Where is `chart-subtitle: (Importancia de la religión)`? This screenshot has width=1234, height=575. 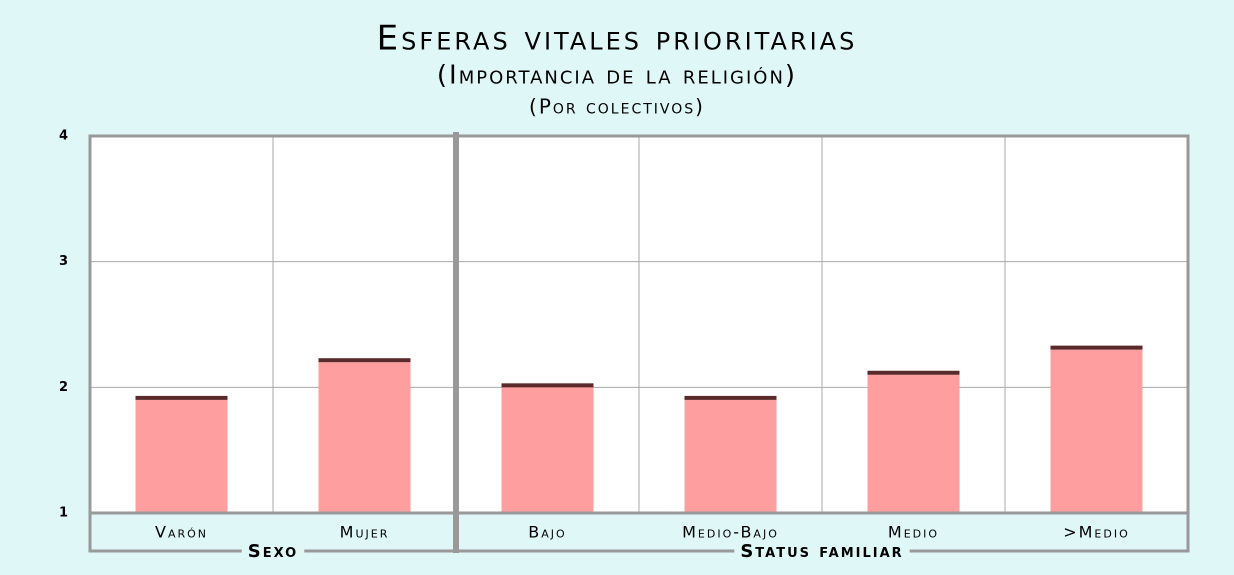 chart-subtitle: (Importancia de la religión) is located at coordinates (617, 76).